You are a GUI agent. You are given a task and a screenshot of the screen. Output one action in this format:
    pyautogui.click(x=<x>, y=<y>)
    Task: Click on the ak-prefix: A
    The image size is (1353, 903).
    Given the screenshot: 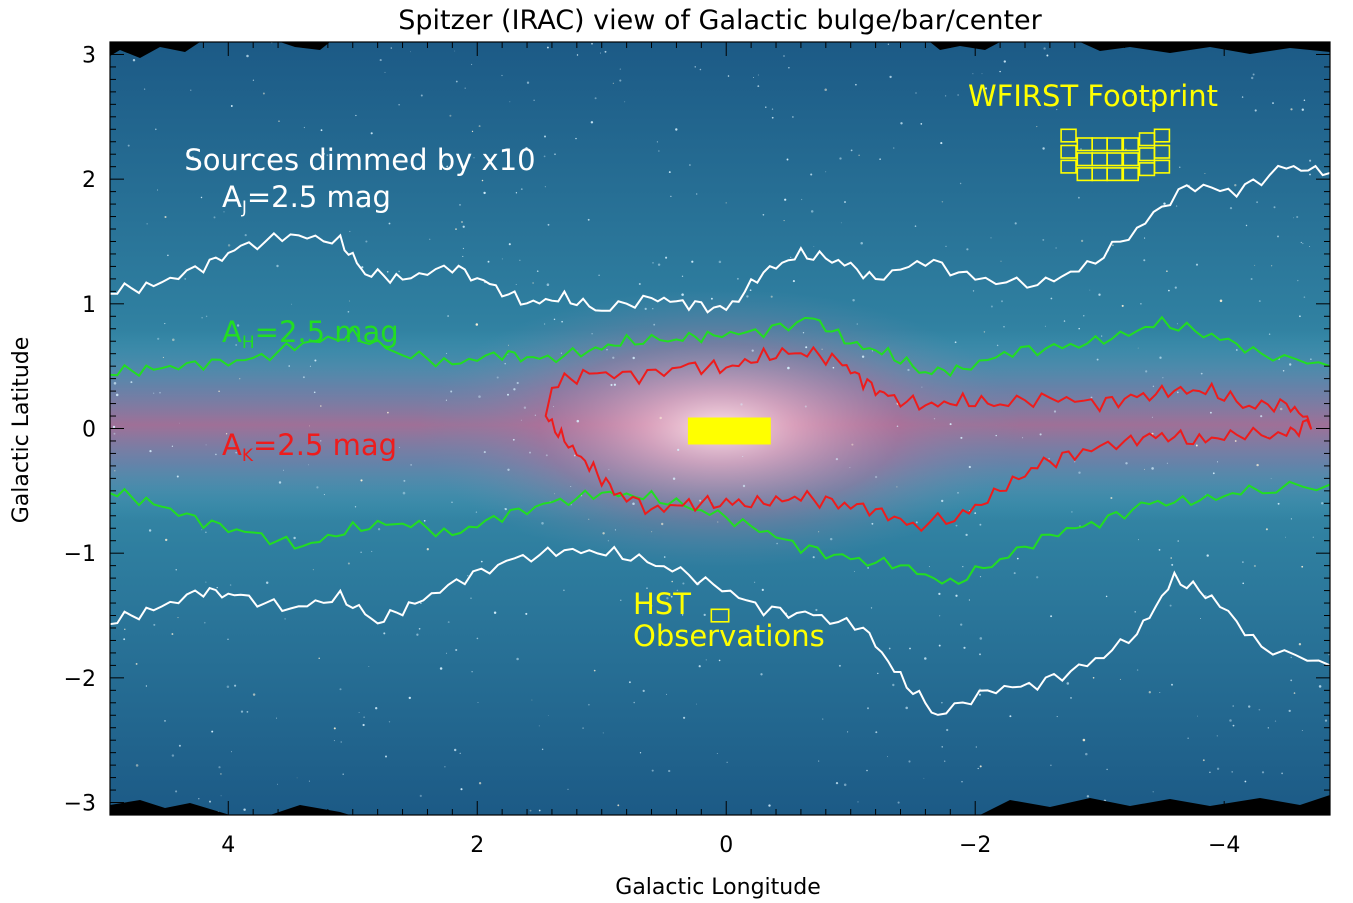 What is the action you would take?
    pyautogui.click(x=232, y=445)
    